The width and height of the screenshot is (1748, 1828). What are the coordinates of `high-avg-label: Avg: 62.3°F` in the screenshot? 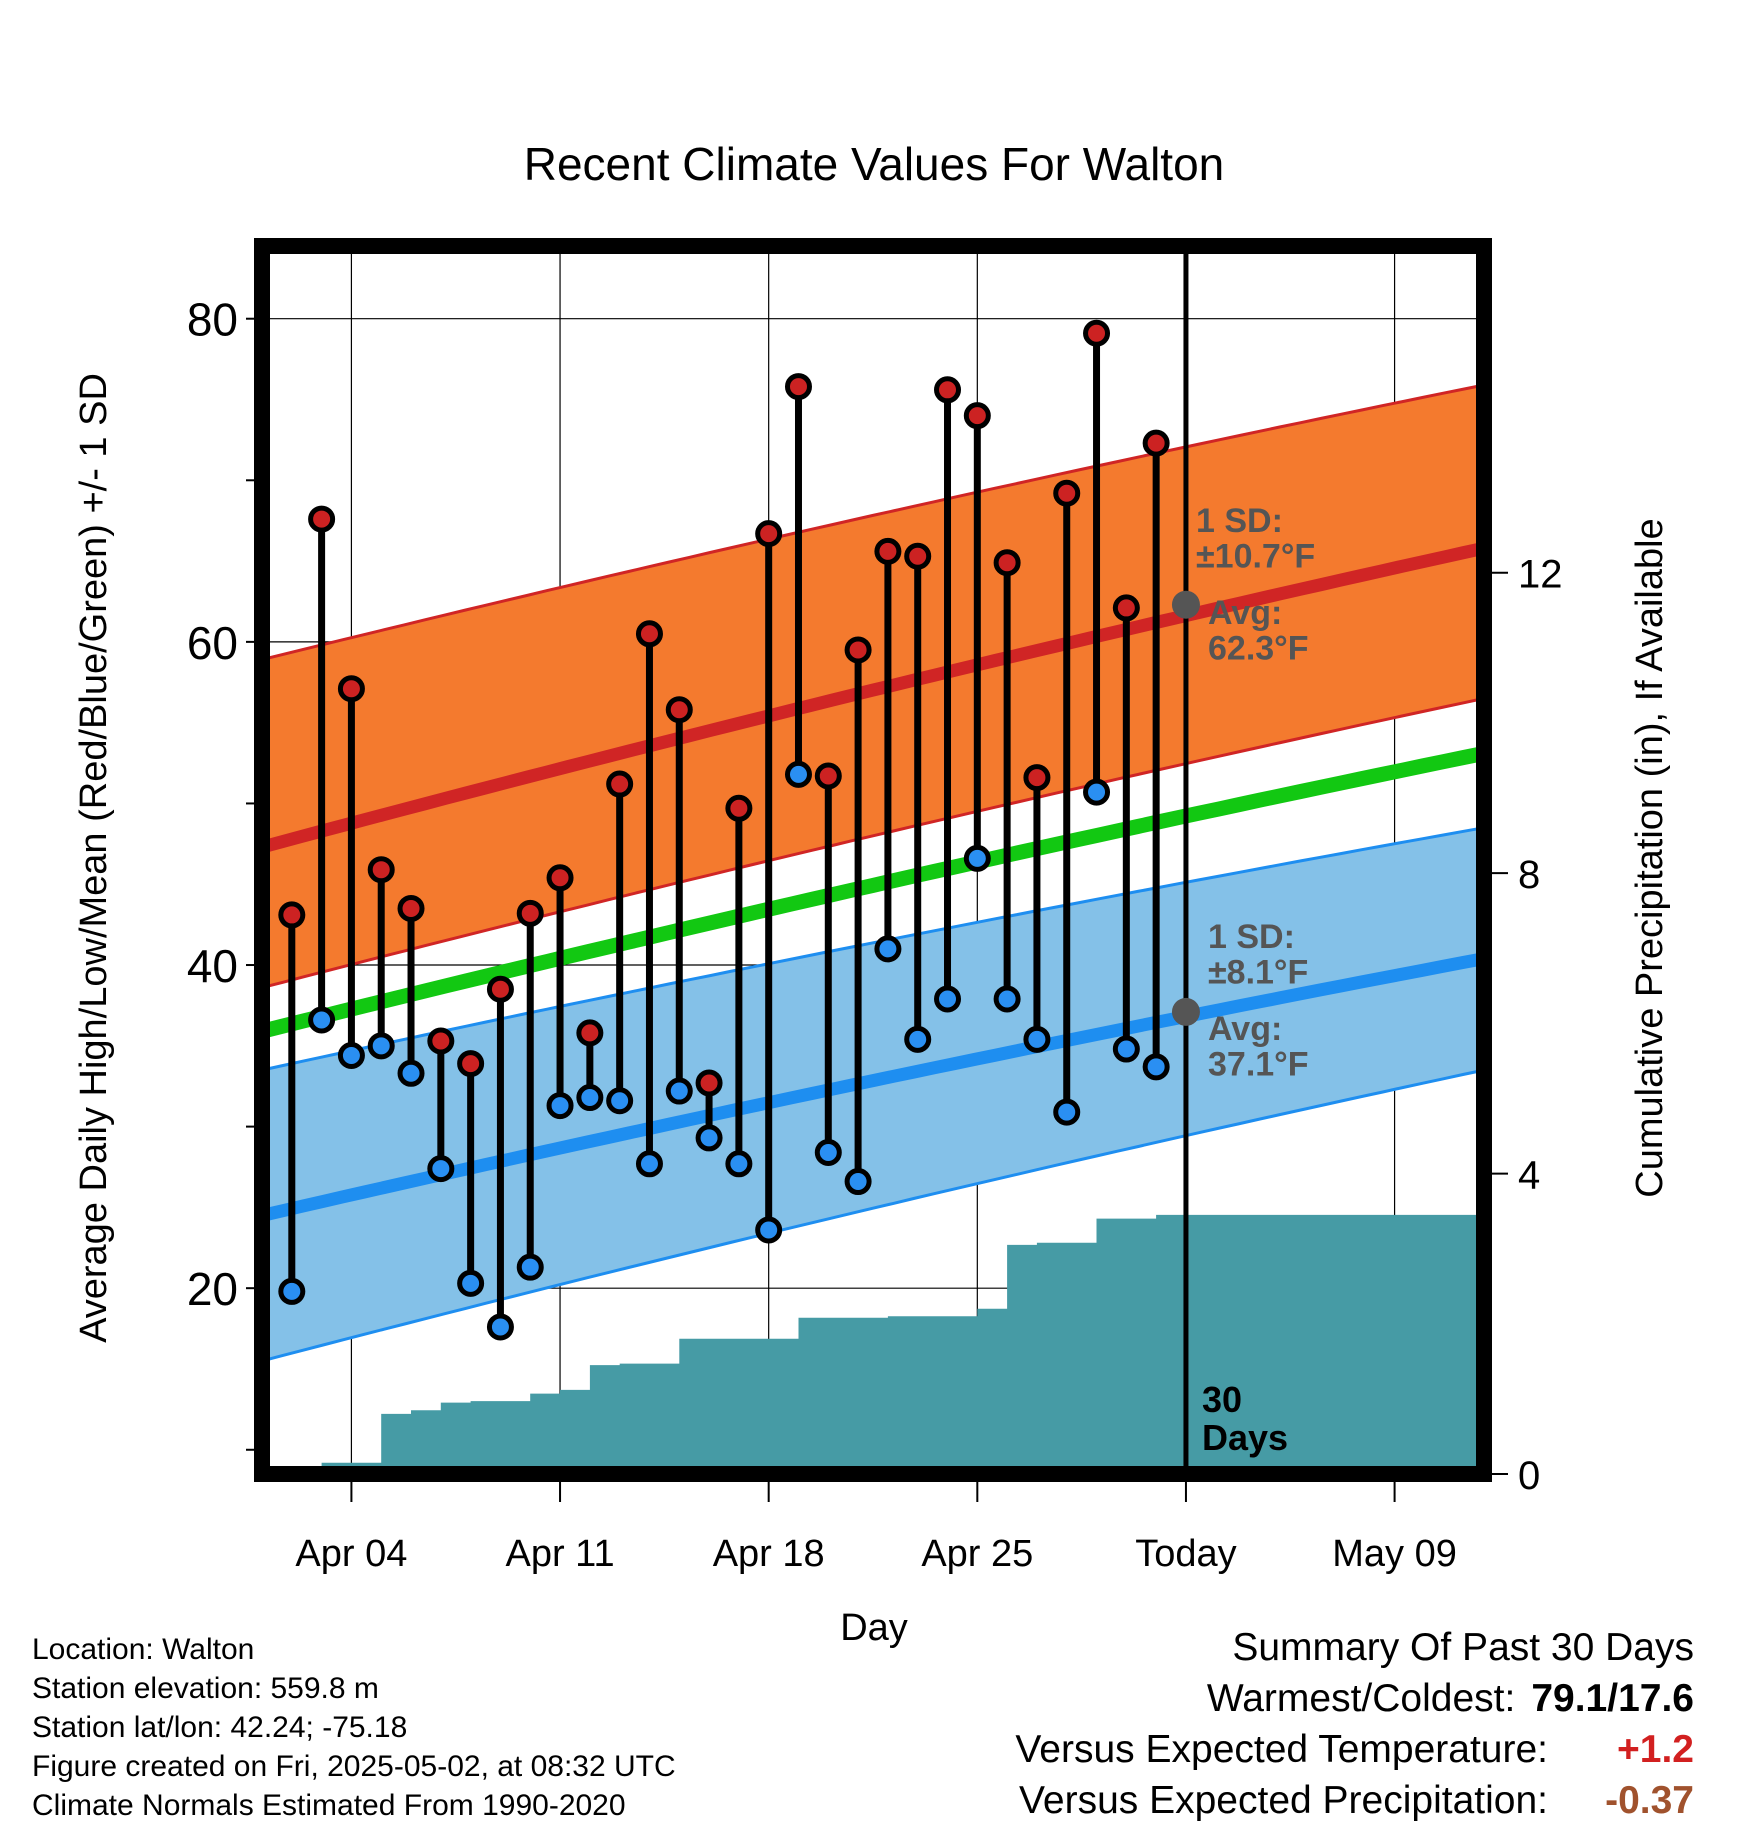 It's located at (1258, 631).